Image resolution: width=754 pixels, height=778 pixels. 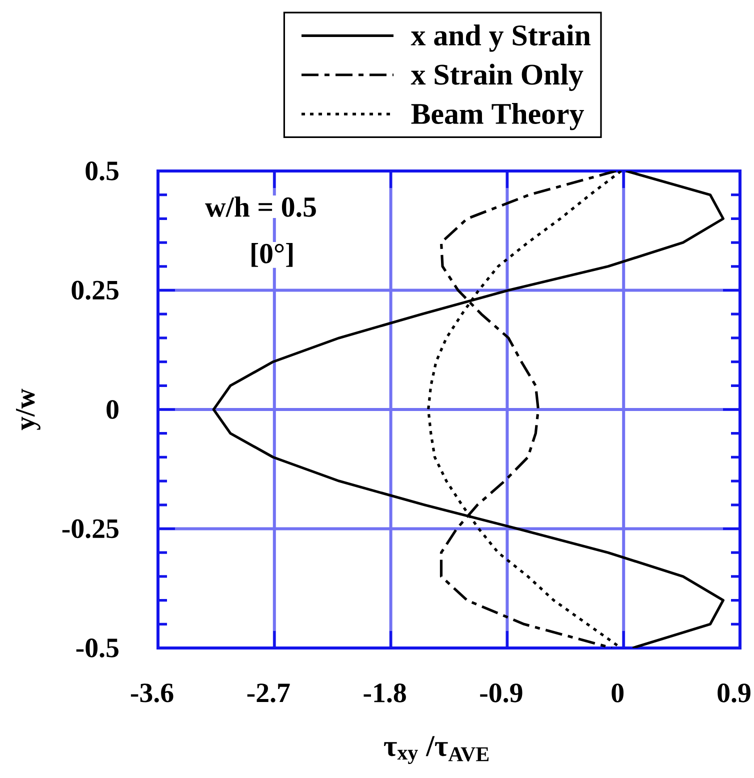 What do you see at coordinates (112, 409) in the screenshot?
I see `y-tick-label: 0` at bounding box center [112, 409].